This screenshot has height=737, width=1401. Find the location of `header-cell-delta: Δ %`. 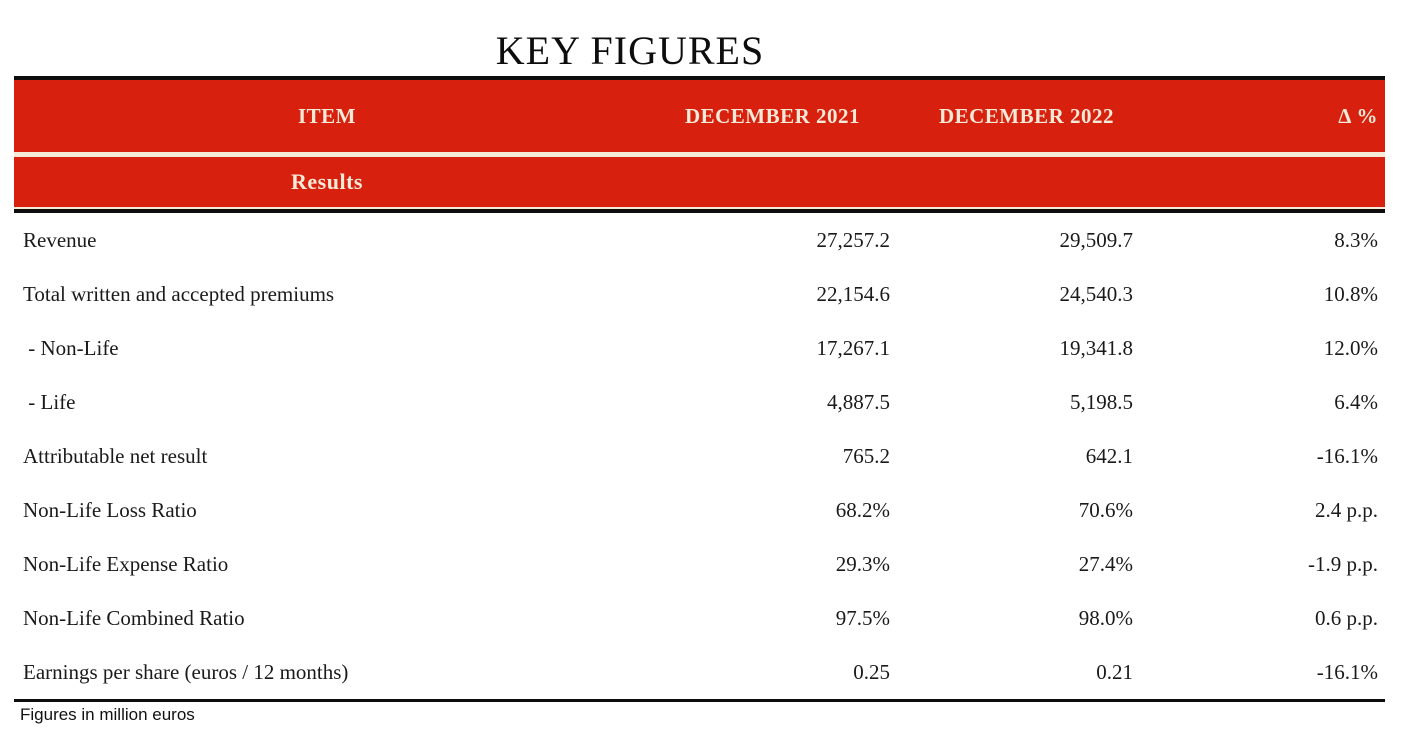

header-cell-delta: Δ % is located at coordinates (1358, 115).